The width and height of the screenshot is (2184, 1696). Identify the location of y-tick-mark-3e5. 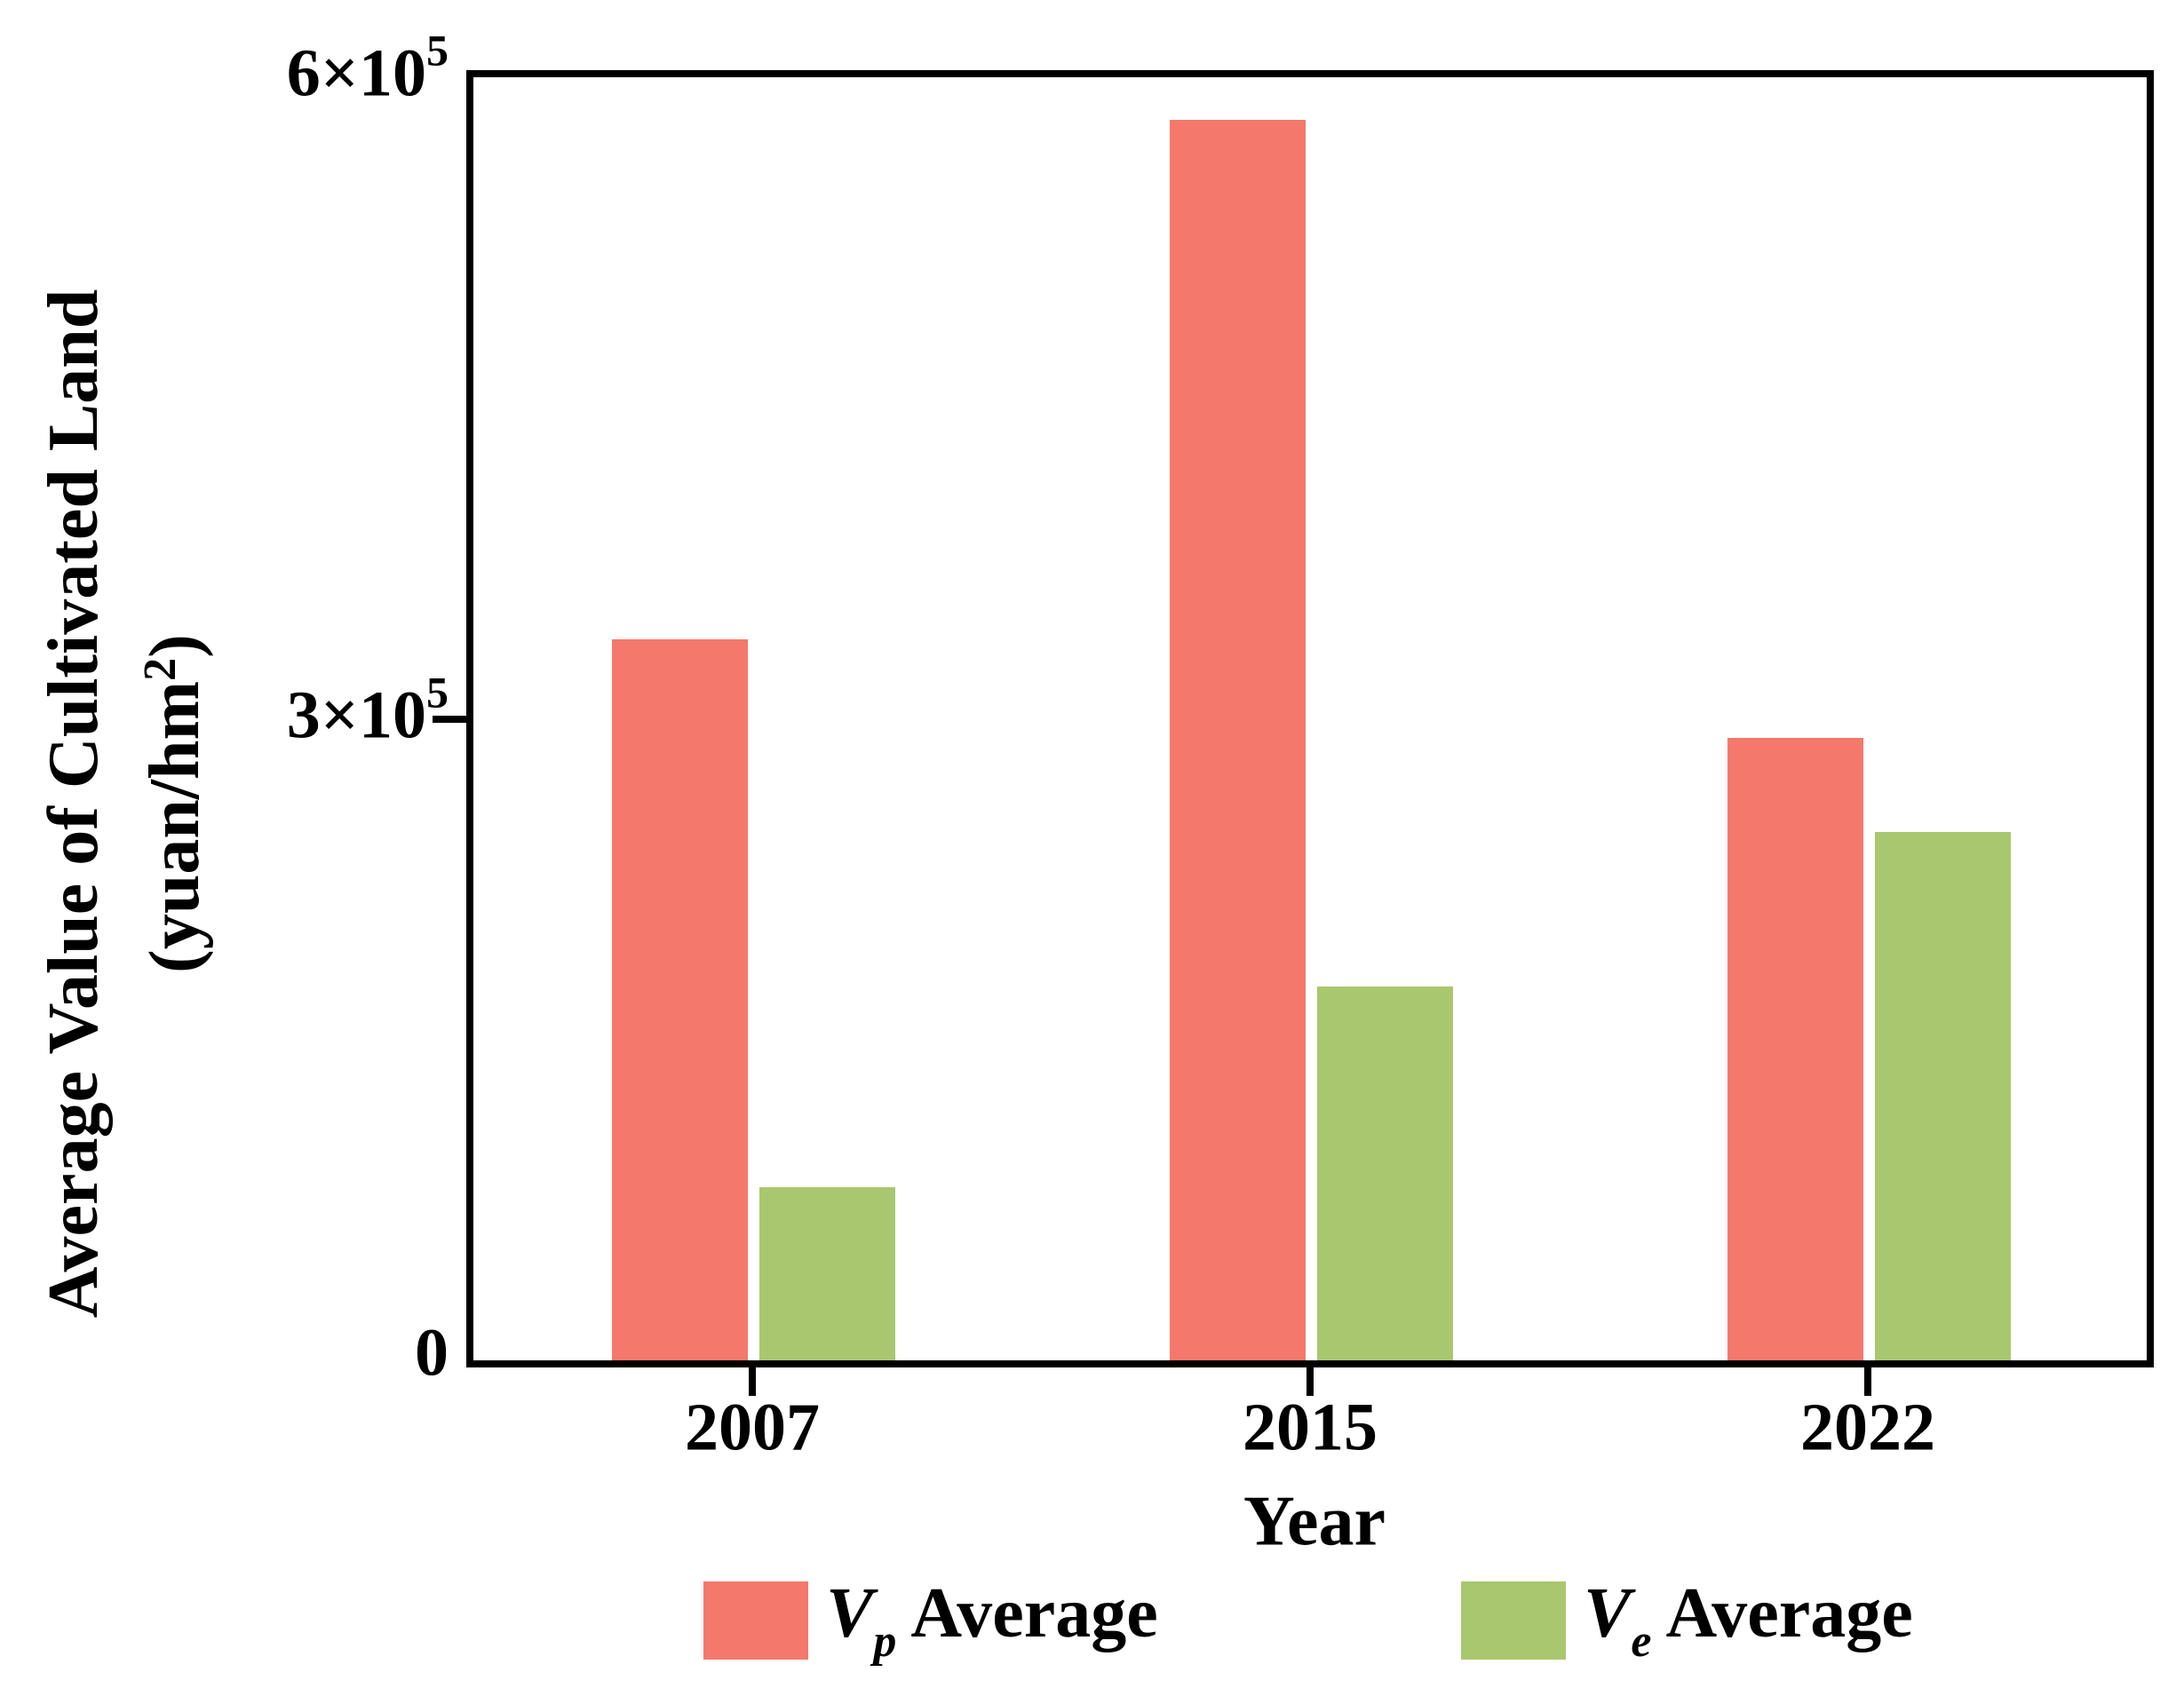
(449, 719).